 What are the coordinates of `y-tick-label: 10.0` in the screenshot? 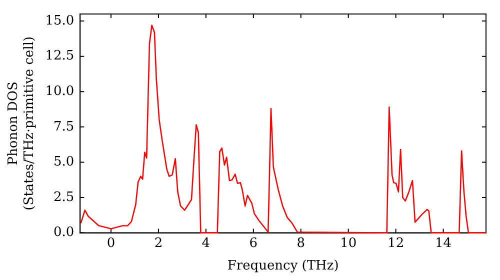 It's located at (59, 92).